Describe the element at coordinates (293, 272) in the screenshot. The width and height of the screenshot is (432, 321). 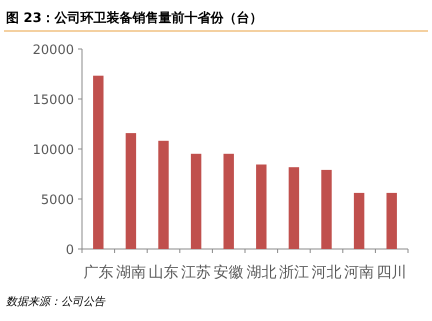
I see `x-tick-label: 浙江` at that location.